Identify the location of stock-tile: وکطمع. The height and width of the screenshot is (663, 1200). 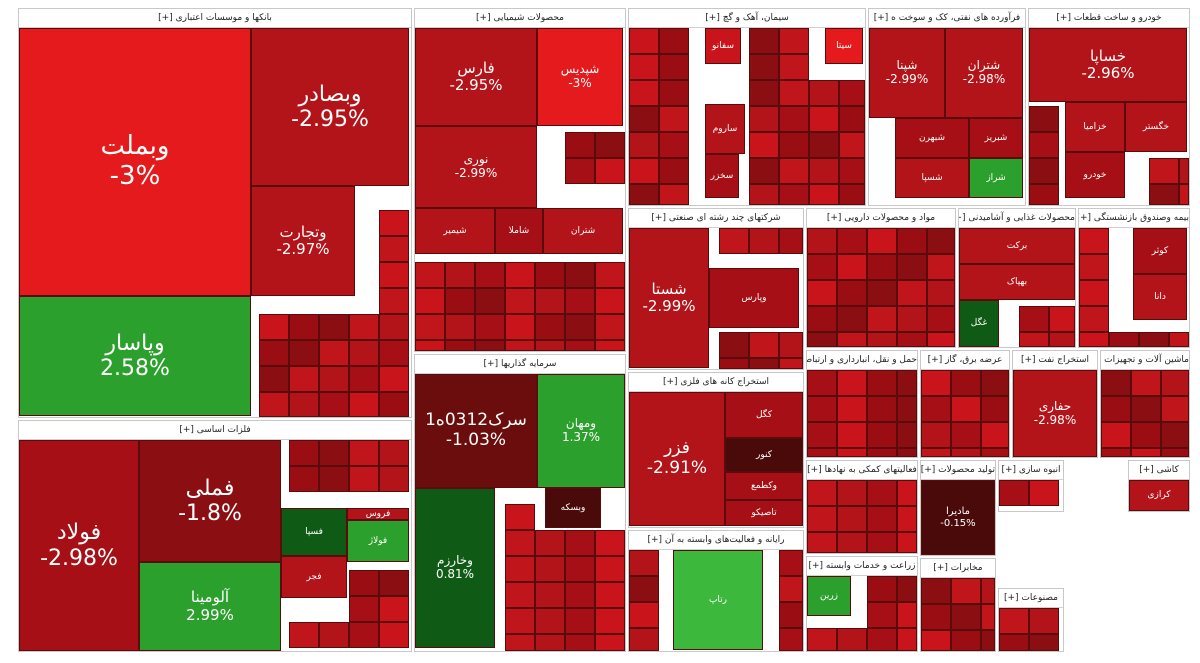
(764, 486).